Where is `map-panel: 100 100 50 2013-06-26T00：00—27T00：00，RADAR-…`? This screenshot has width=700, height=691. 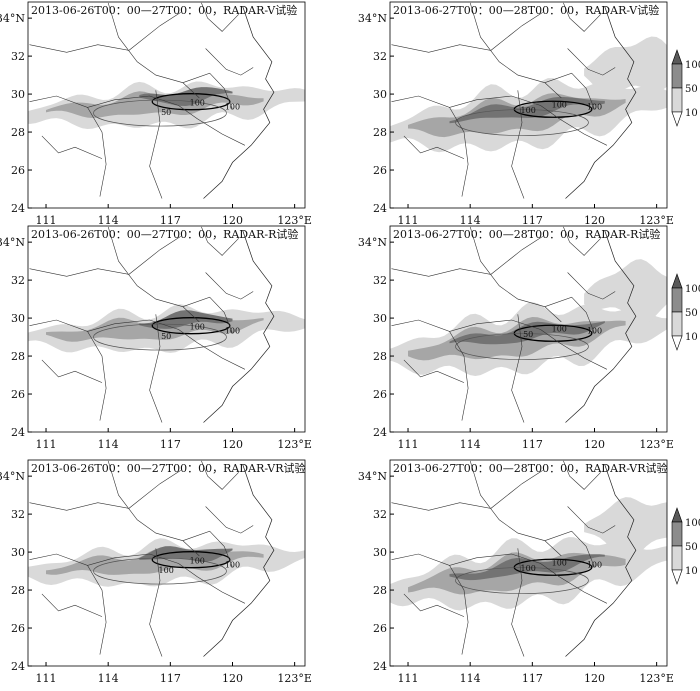 map-panel: 100 100 50 2013-06-26T00：00—27T00：00，RADAR-… is located at coordinates (156, 338).